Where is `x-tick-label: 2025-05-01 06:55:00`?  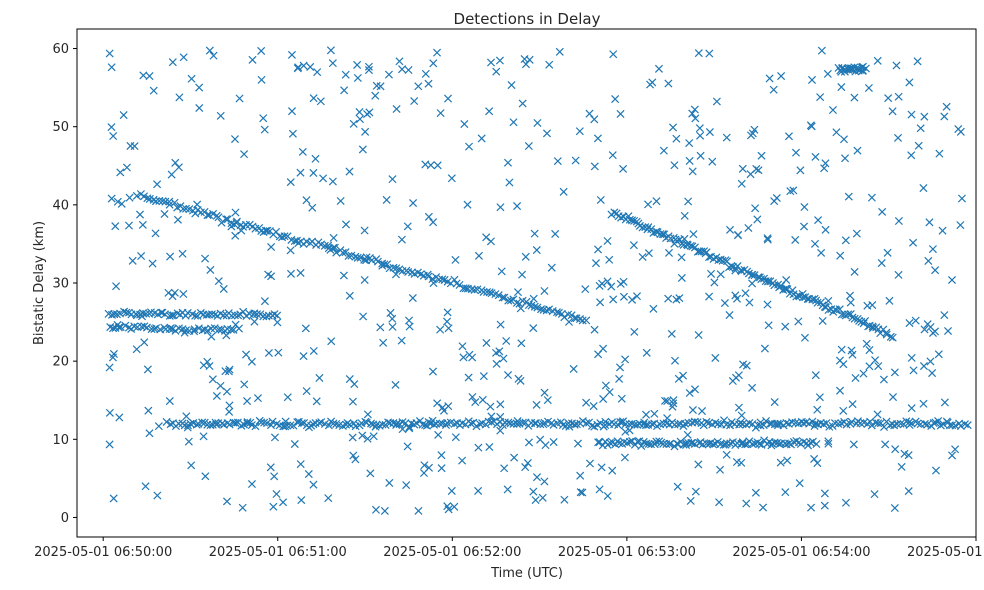 x-tick-label: 2025-05-01 06:55:00 is located at coordinates (945, 552).